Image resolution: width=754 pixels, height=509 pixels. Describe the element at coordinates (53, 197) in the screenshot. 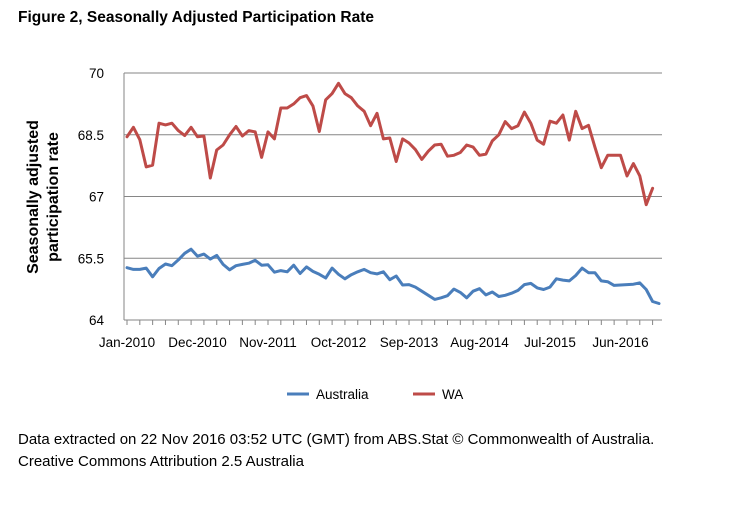

I see `y-axis-label-line2: participation rate` at that location.